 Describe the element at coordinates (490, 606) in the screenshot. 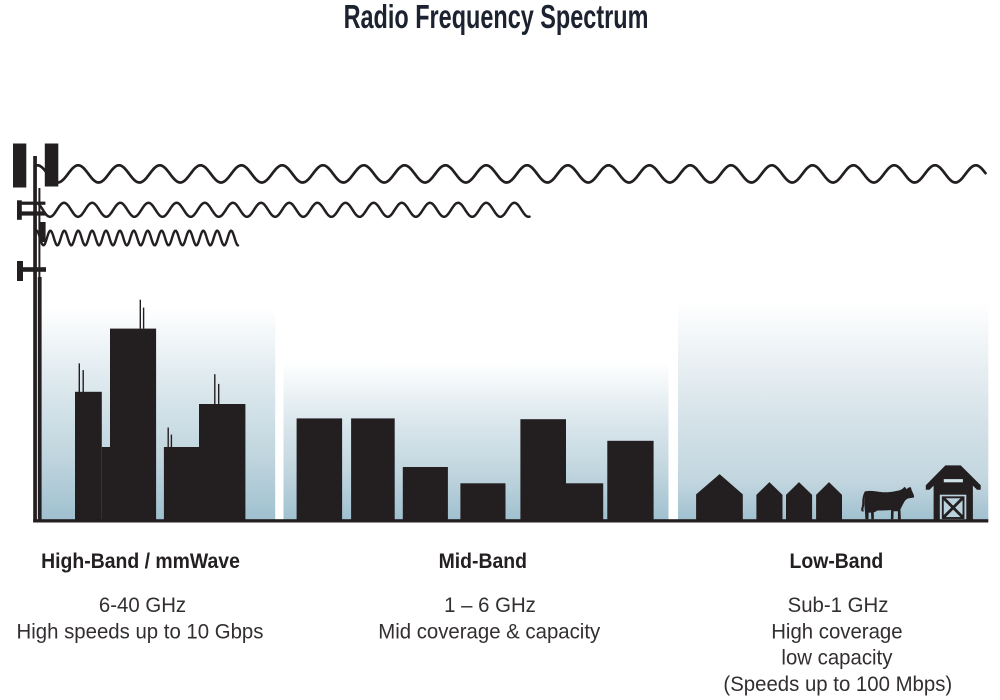

I see `svg-text: 1 – 6 GHz` at that location.